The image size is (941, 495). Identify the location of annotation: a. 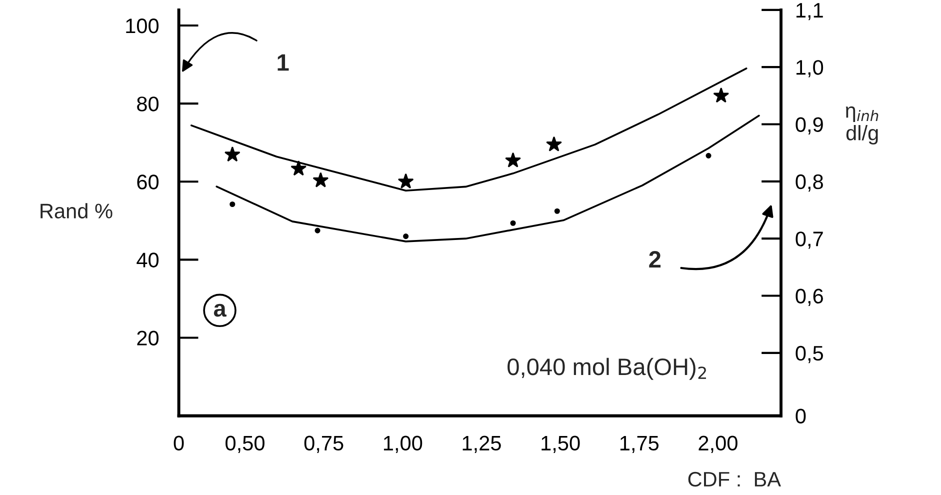
(220, 310).